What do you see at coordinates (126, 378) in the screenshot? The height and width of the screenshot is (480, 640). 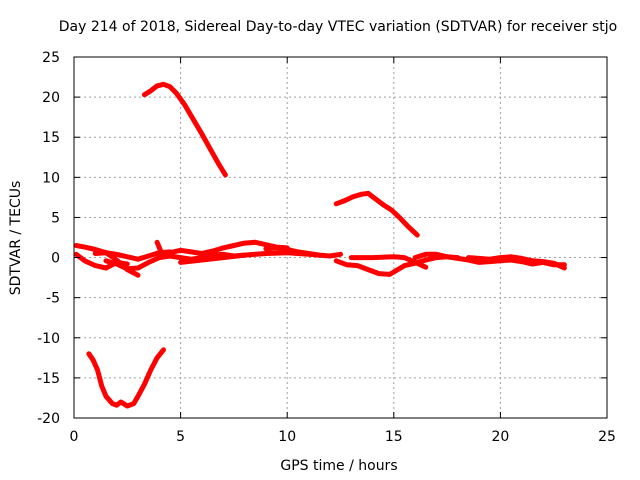 I see `series-arc-negative-large` at bounding box center [126, 378].